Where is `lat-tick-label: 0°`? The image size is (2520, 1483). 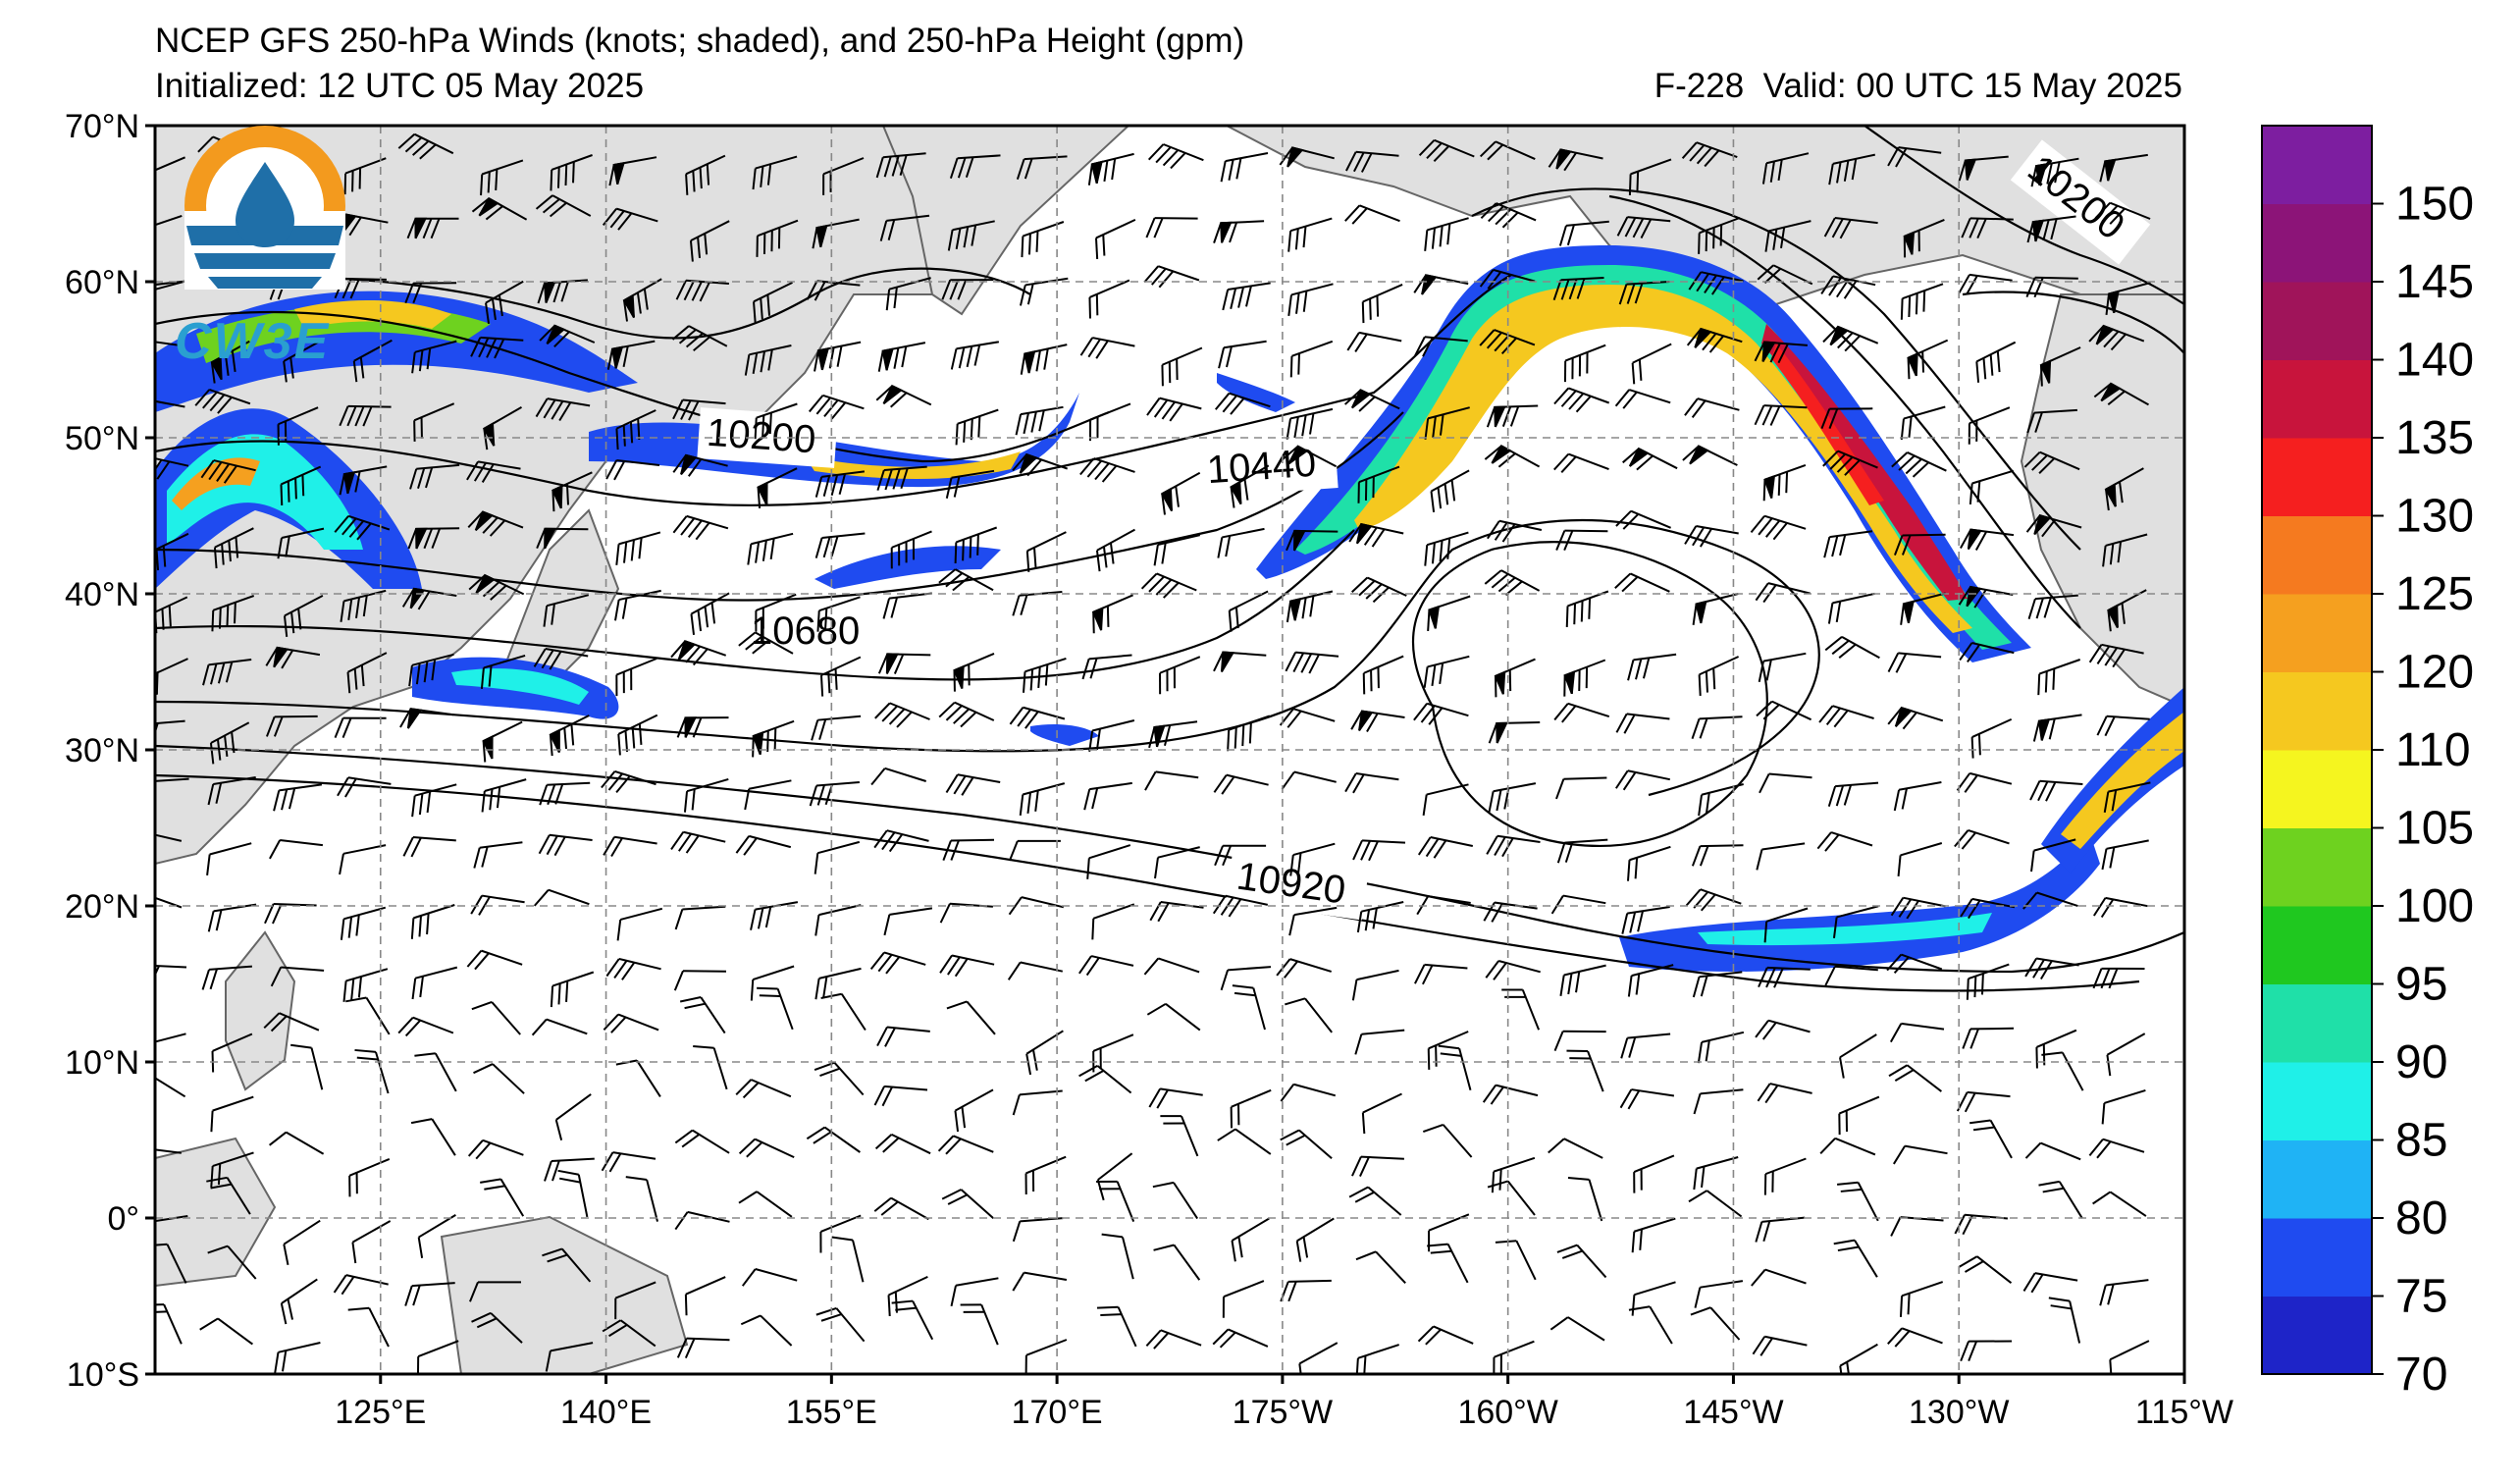 lat-tick-label: 0° is located at coordinates (123, 1219).